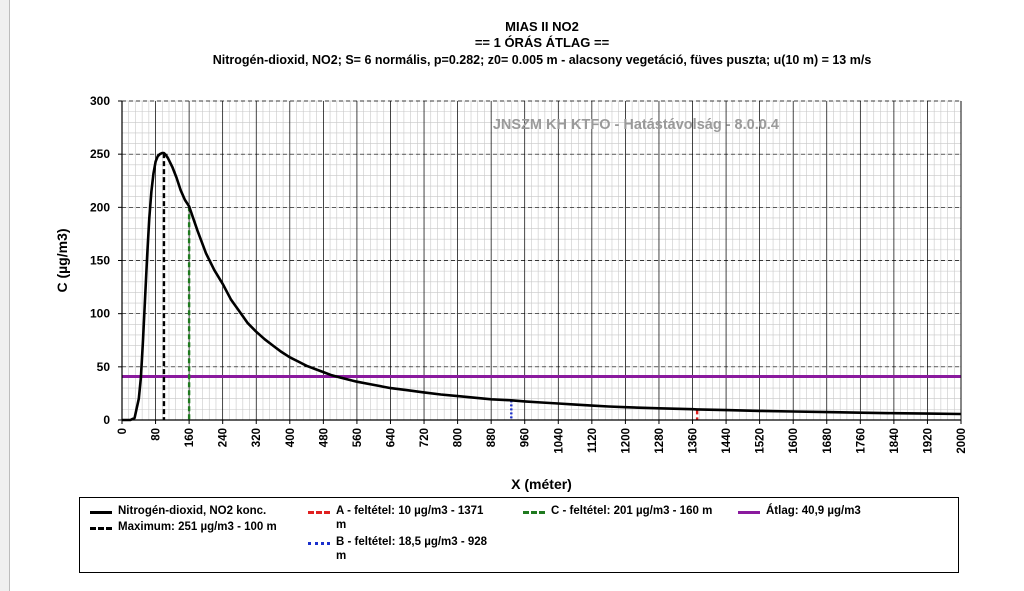 The image size is (1024, 591). What do you see at coordinates (542, 26) in the screenshot?
I see `chart-title: MIAS II NO2` at bounding box center [542, 26].